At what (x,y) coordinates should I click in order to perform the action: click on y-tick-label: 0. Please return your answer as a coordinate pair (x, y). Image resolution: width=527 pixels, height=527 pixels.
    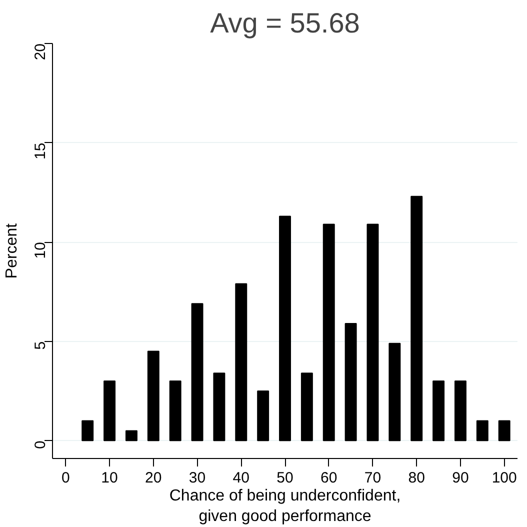
    Looking at the image, I should click on (40, 444).